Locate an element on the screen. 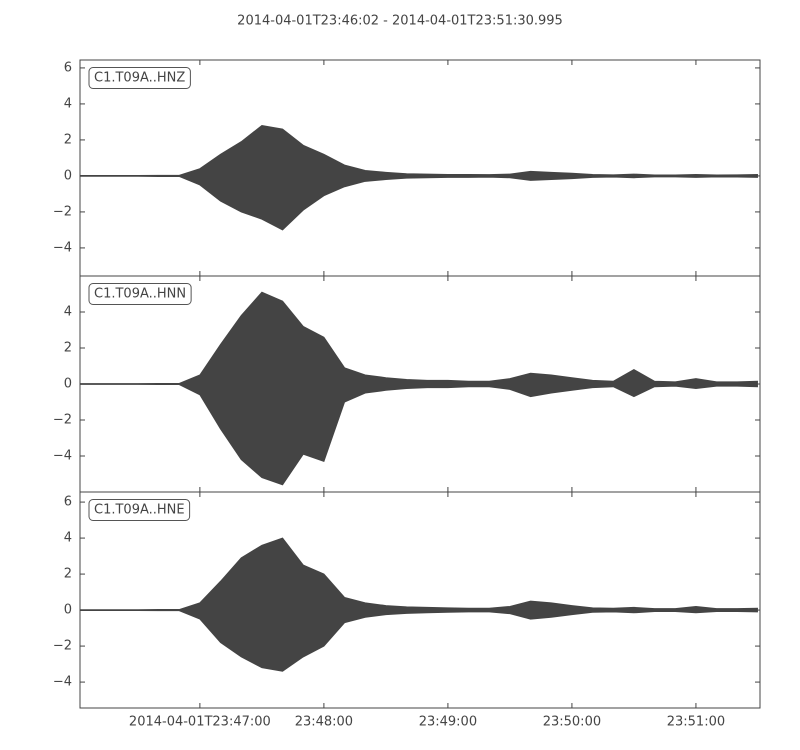 This screenshot has width=800, height=750. x-tick-label: 2014-04-01T23:47:00 is located at coordinates (200, 722).